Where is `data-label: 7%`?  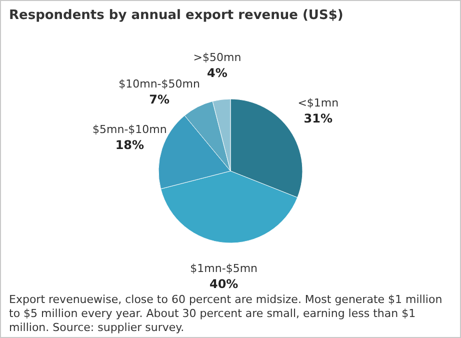
data-label: 7% is located at coordinates (159, 99).